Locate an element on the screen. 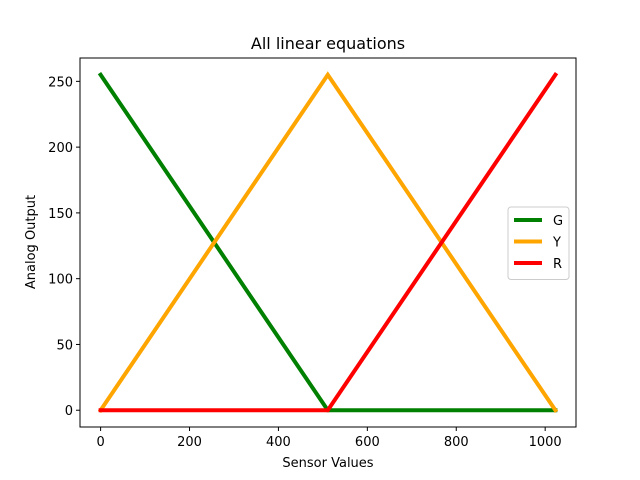 The image size is (640, 480). x-axis: 0 200 400 600 800 1000 is located at coordinates (329, 438).